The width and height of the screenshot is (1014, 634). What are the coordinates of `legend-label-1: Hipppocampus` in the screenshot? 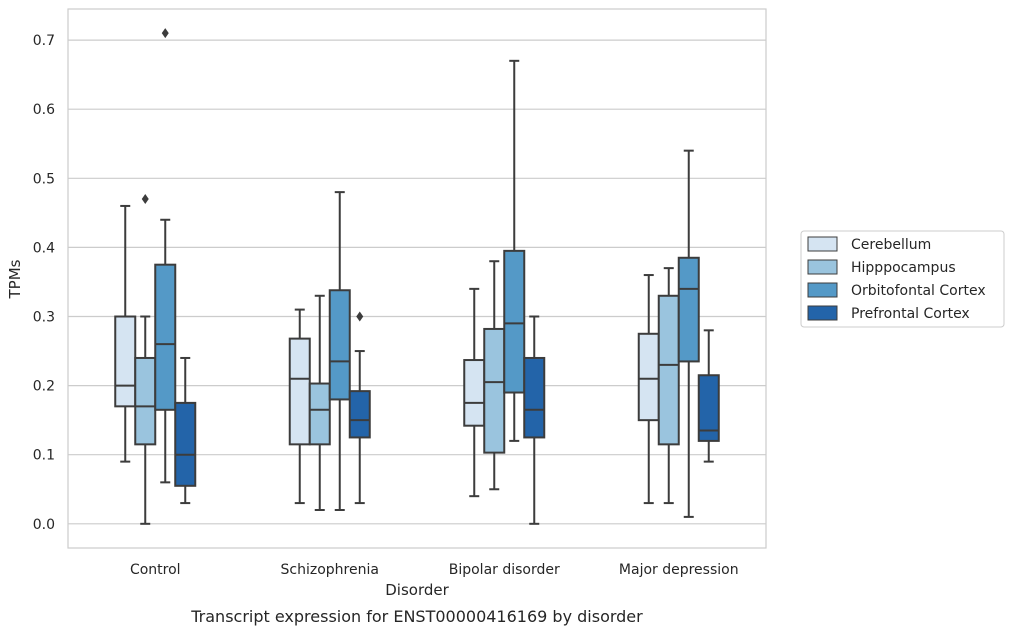 It's located at (903, 268).